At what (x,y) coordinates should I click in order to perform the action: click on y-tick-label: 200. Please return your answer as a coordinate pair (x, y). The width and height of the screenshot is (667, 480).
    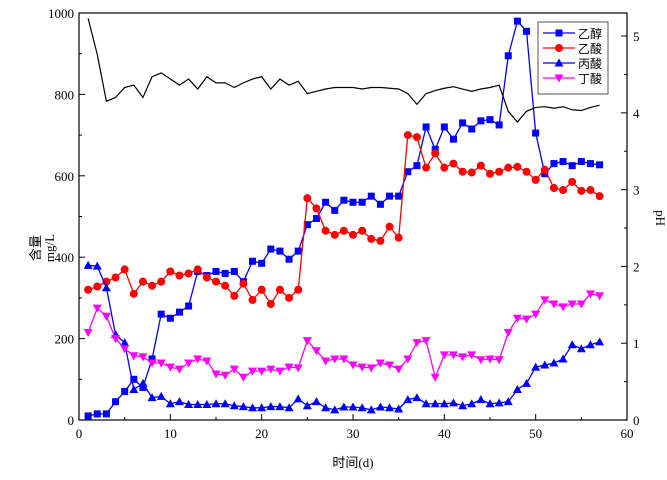
    Looking at the image, I should click on (65, 339).